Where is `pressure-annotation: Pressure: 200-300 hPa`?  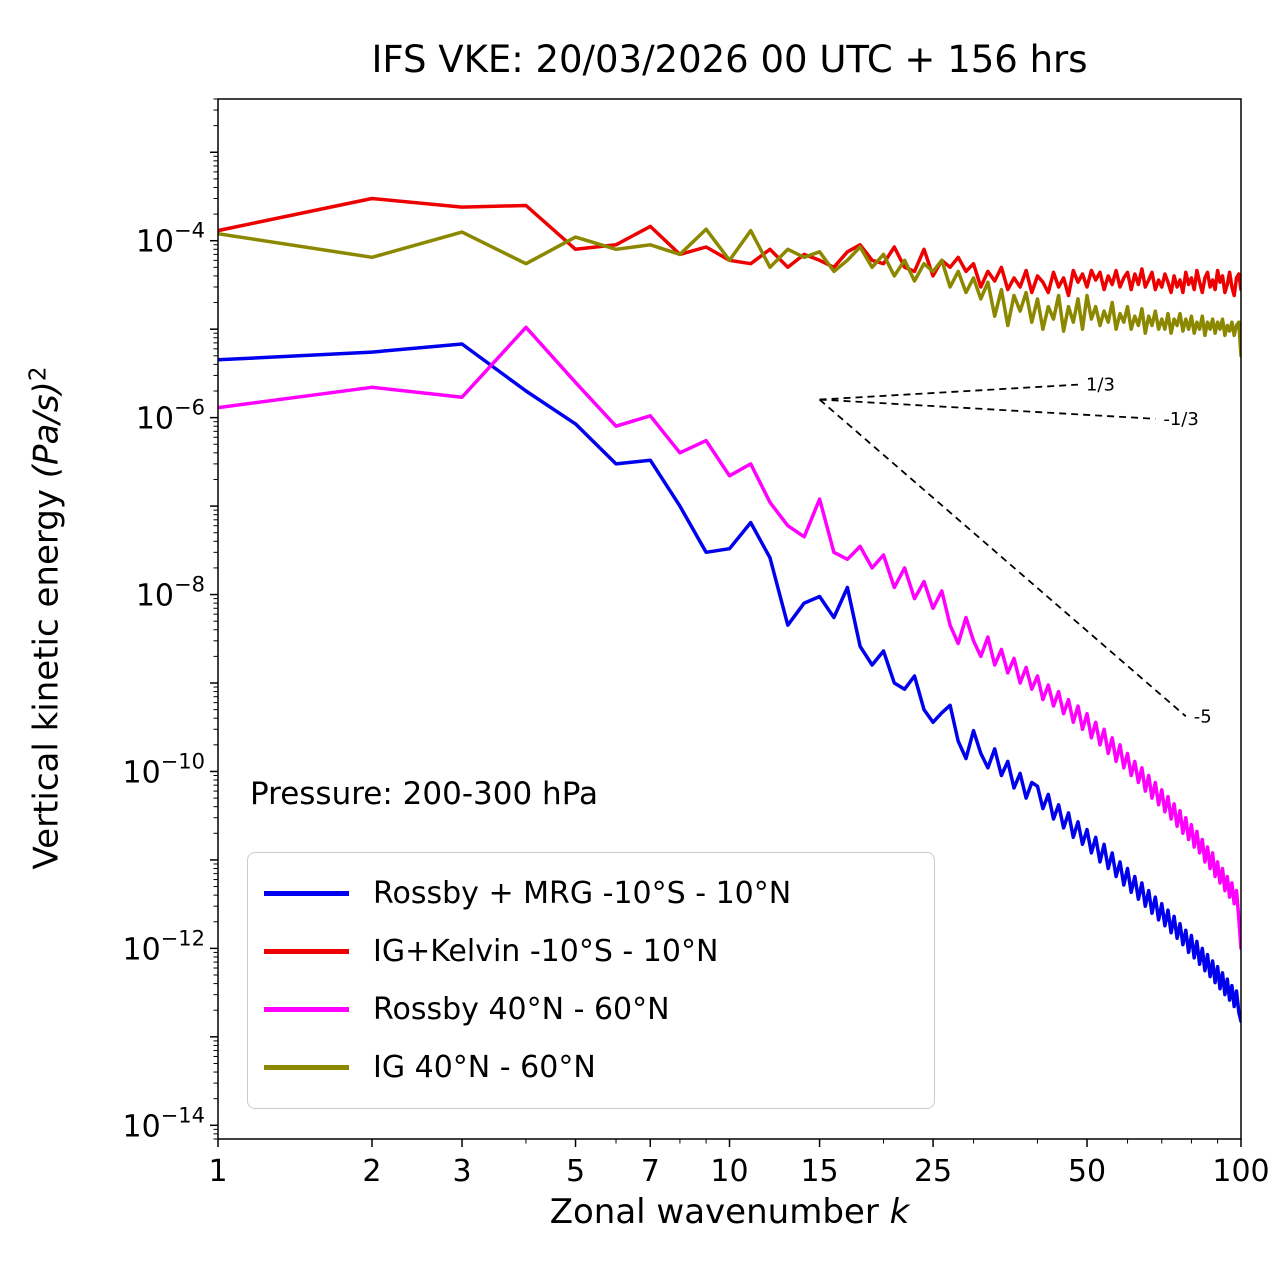 pressure-annotation: Pressure: 200-300 hPa is located at coordinates (424, 794).